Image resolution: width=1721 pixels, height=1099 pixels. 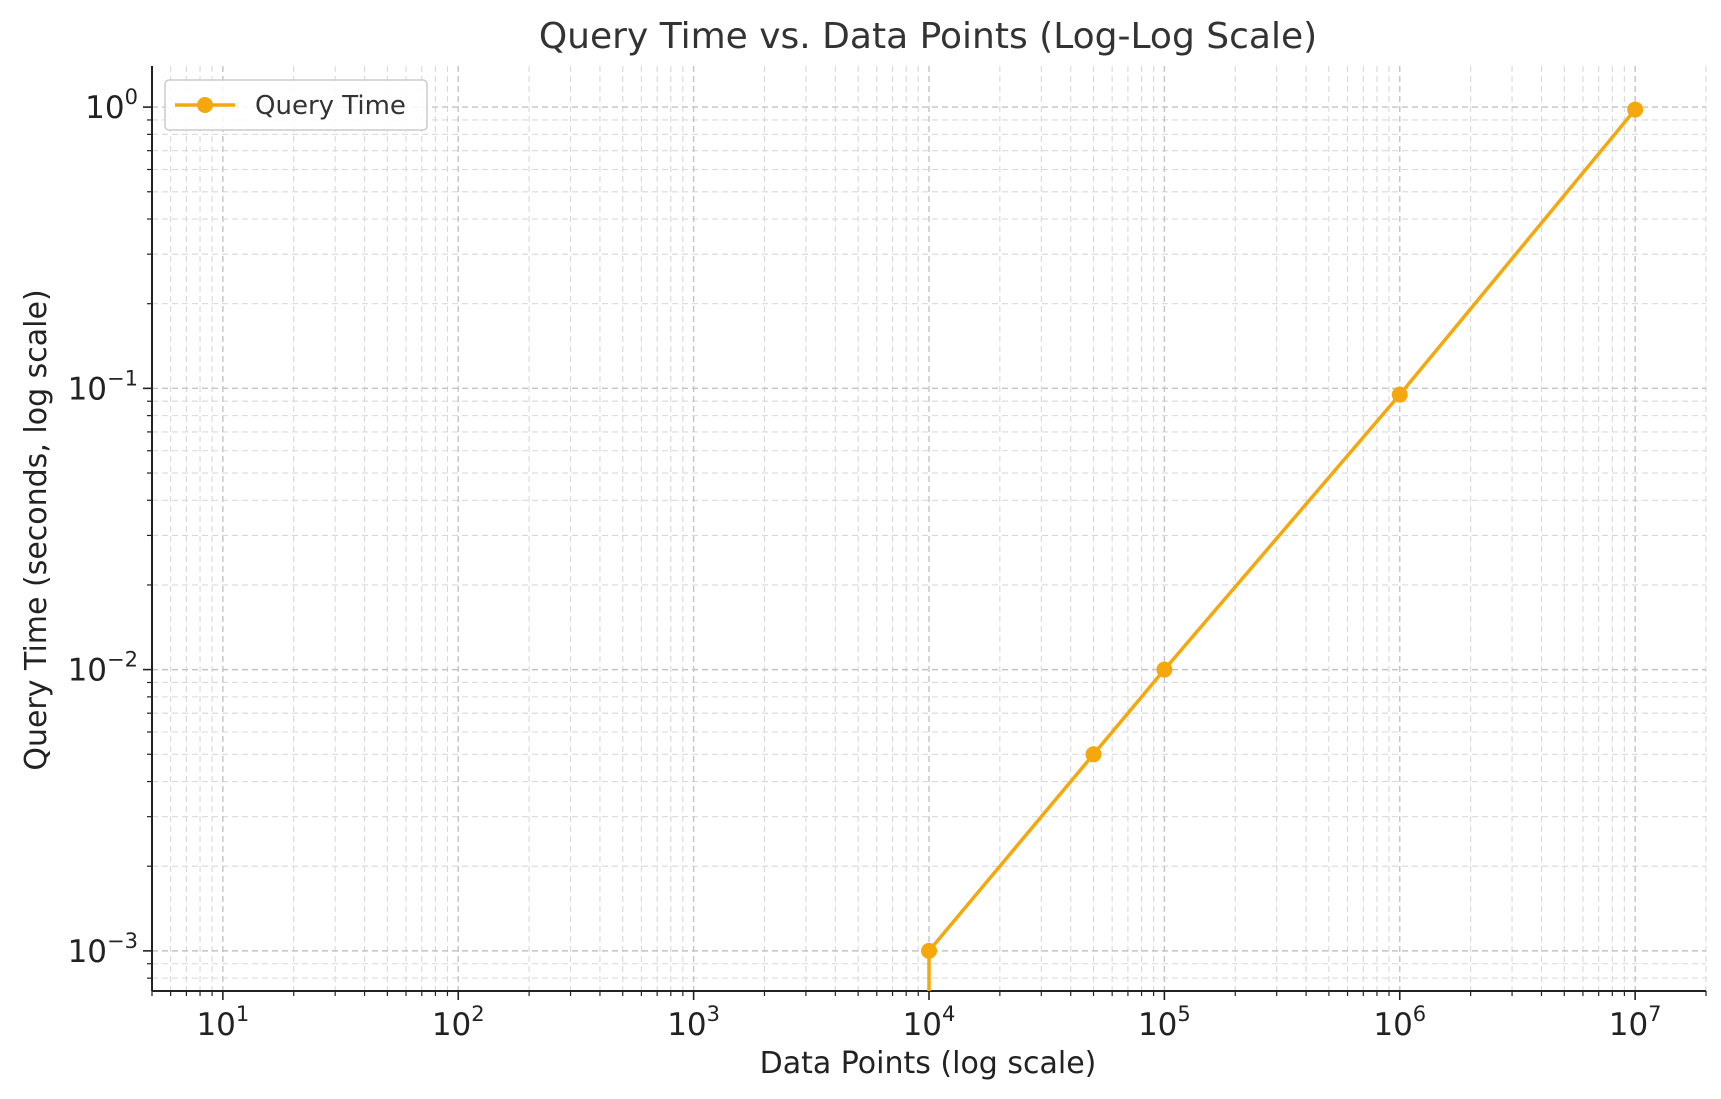 I want to click on legend-marker-sample, so click(x=205, y=105).